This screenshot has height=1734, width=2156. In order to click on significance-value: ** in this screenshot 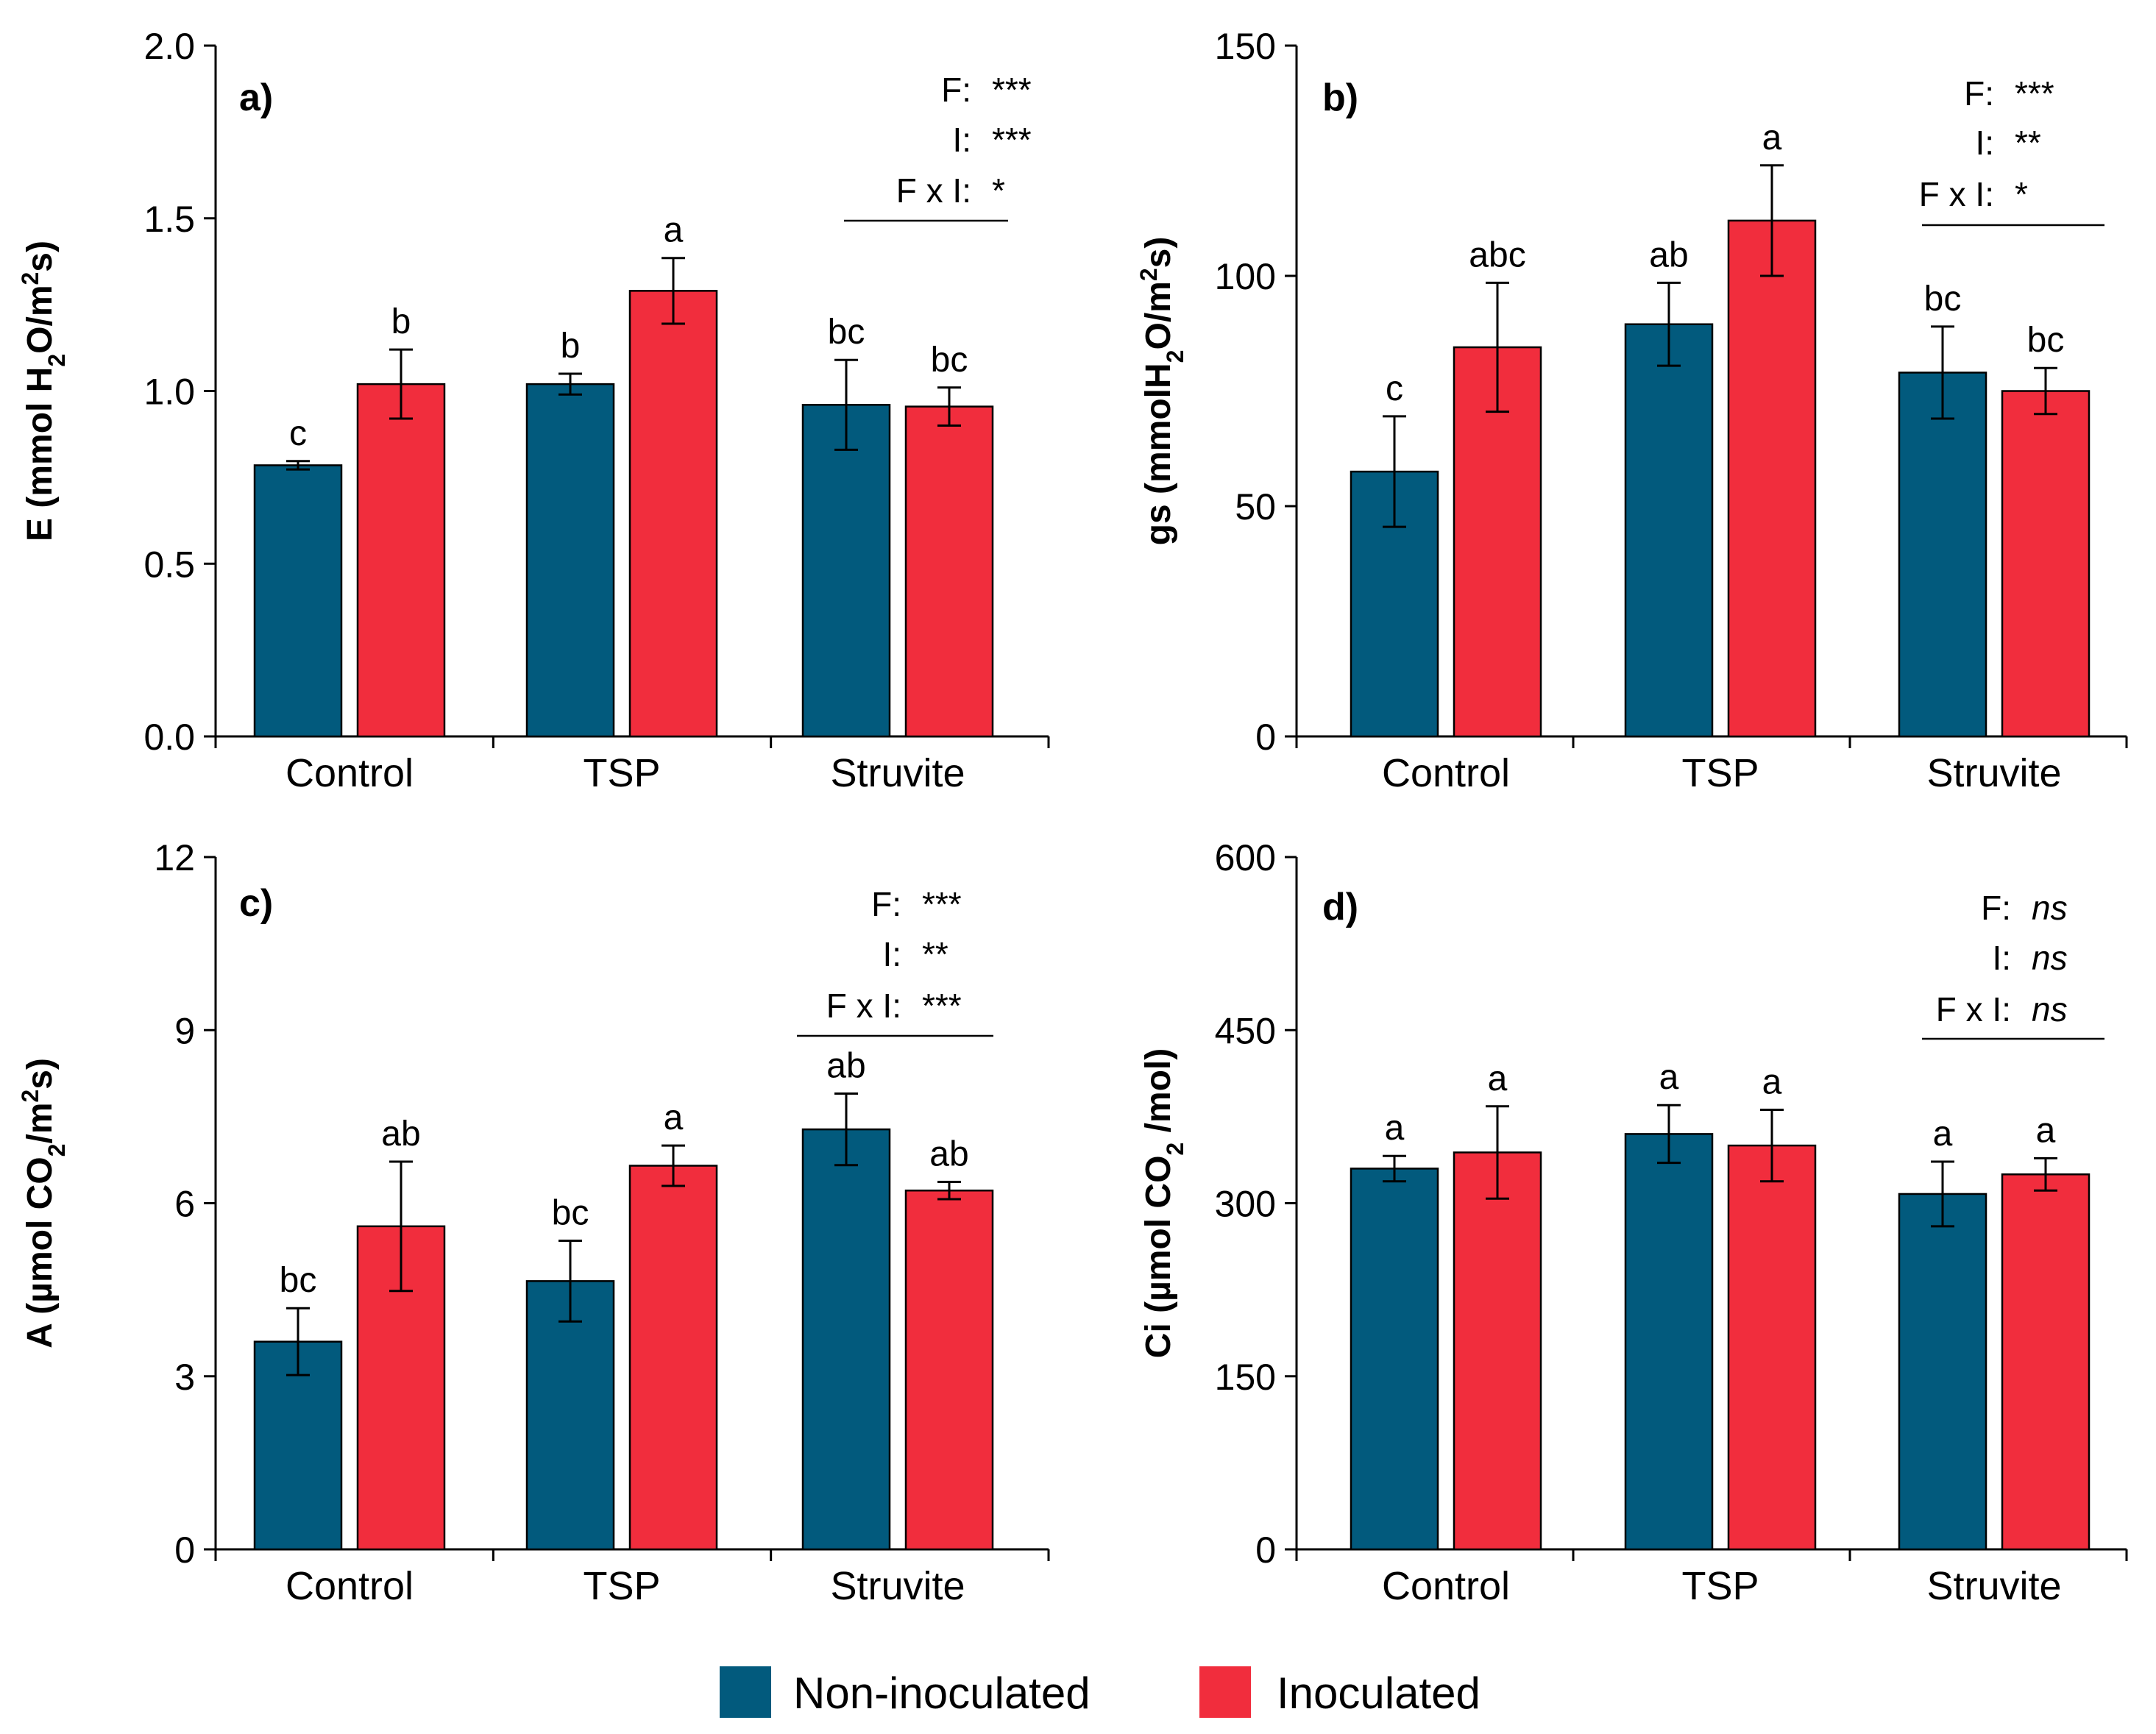, I will do `click(2028, 143)`.